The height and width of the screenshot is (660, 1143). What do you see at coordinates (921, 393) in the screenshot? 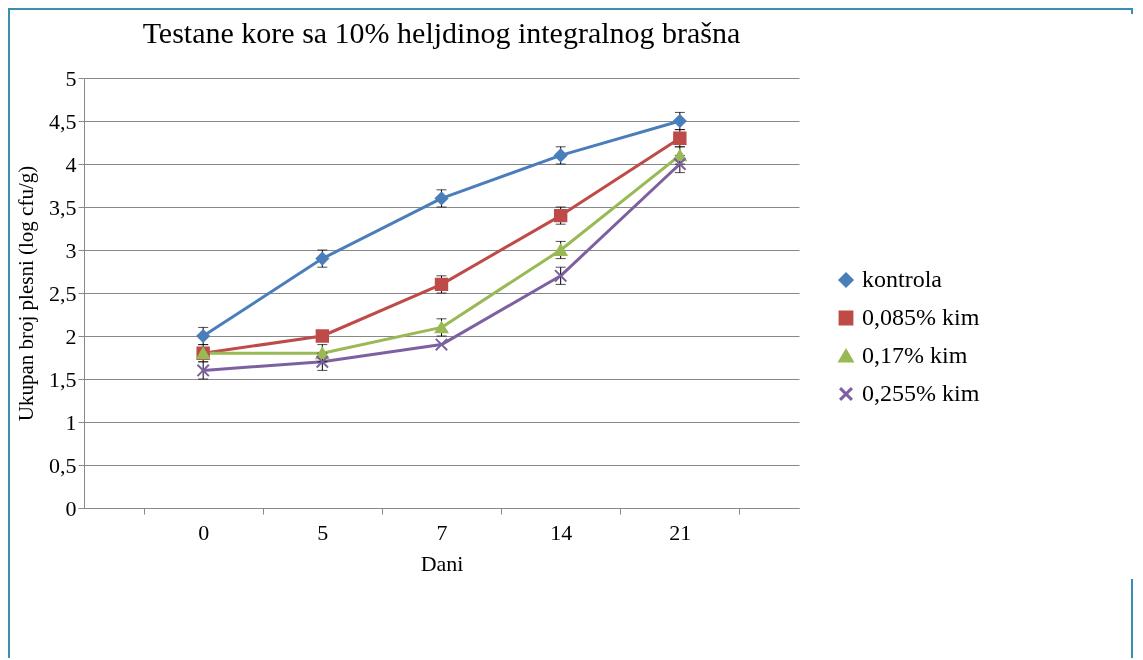
I see `legend-label: 0,255% kim` at bounding box center [921, 393].